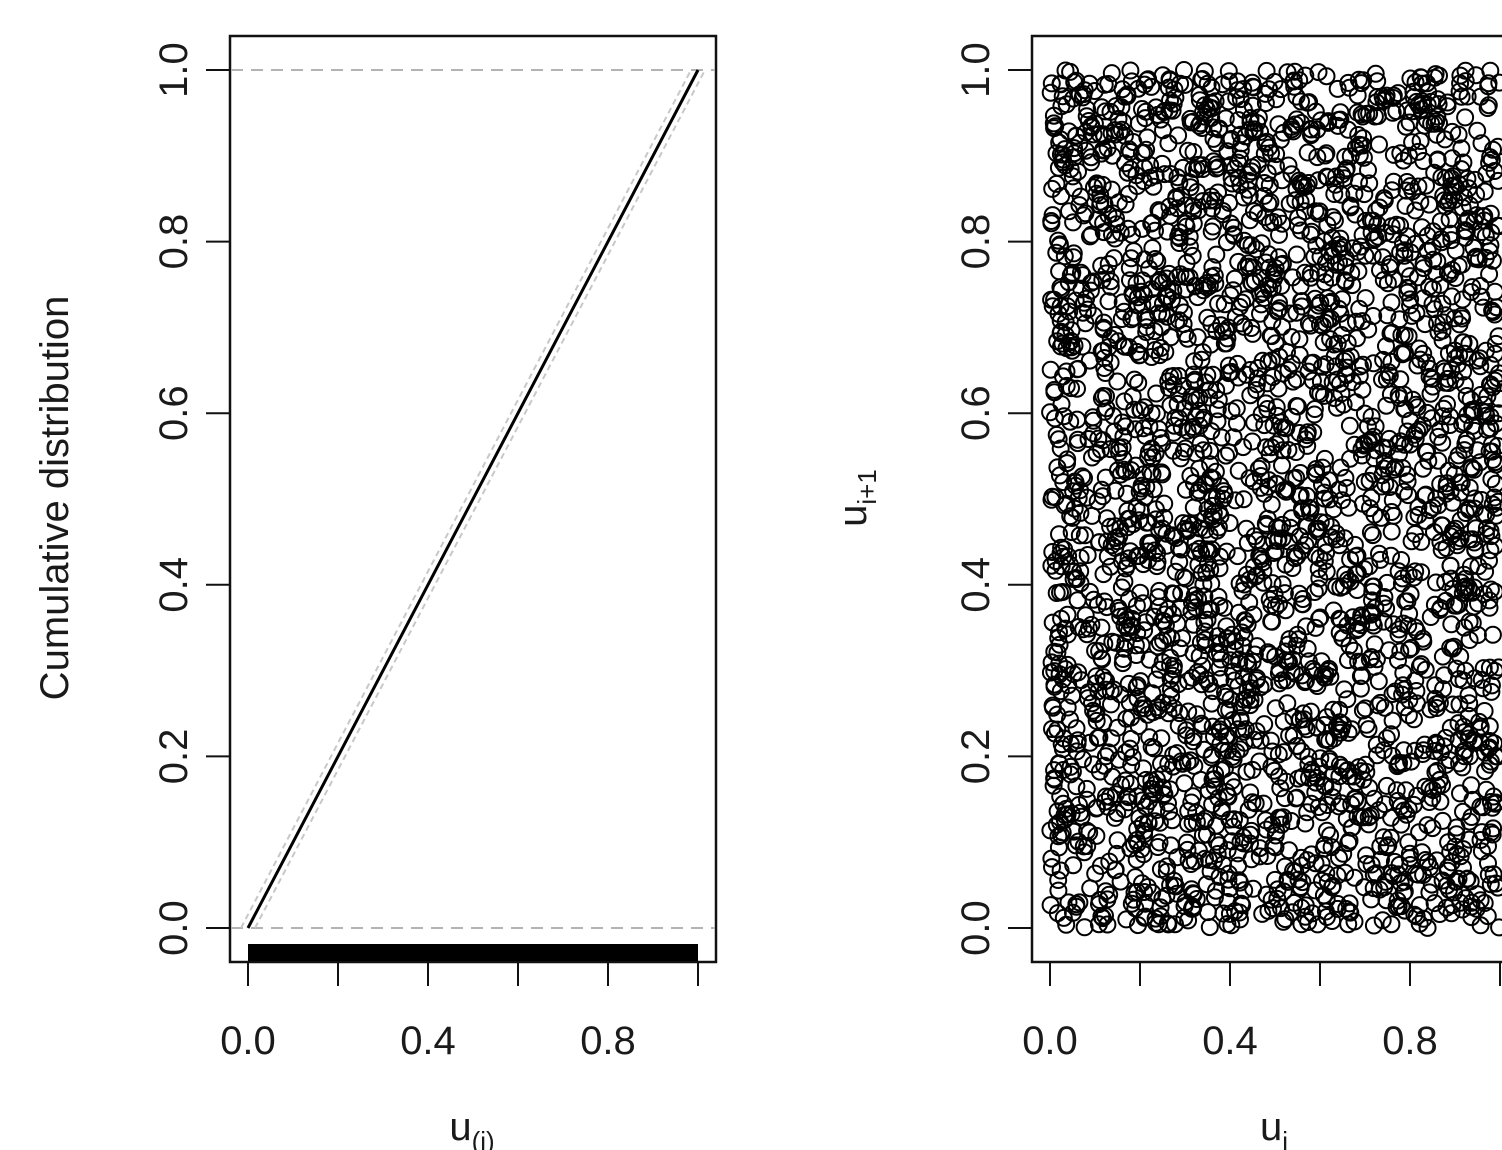 This screenshot has height=1150, width=1502. I want to click on left-x-tick-label: 0.4, so click(428, 1041).